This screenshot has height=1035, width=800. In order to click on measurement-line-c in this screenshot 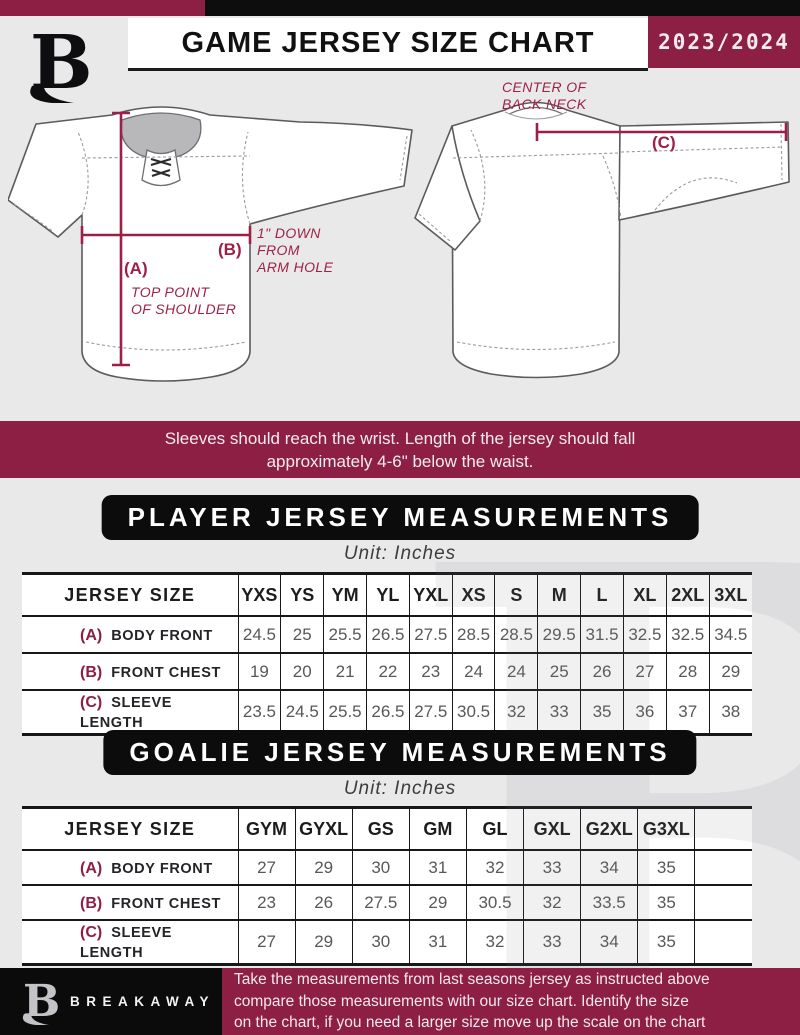, I will do `click(661, 132)`.